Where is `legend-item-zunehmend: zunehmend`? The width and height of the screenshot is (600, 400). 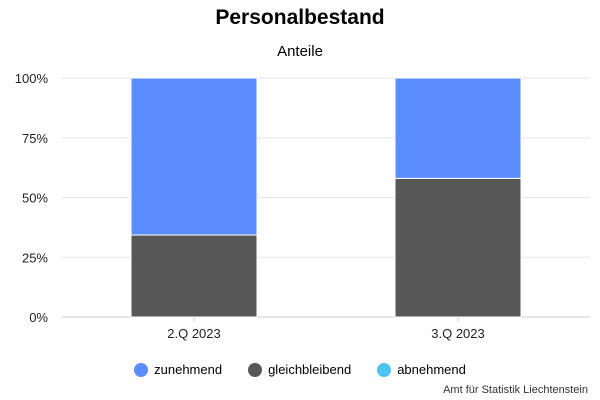
legend-item-zunehmend: zunehmend is located at coordinates (178, 369).